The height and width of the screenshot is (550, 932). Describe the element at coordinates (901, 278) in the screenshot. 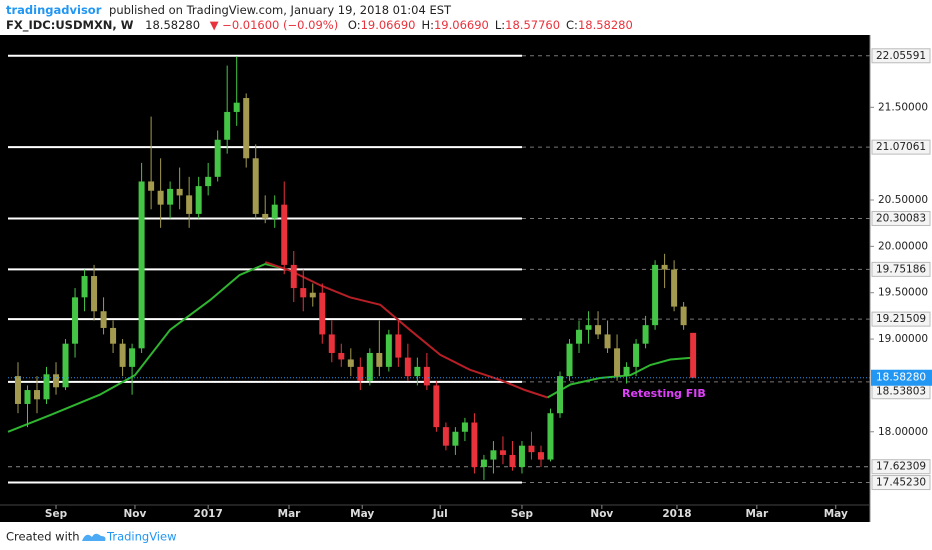

I see `price-axis-bg` at that location.